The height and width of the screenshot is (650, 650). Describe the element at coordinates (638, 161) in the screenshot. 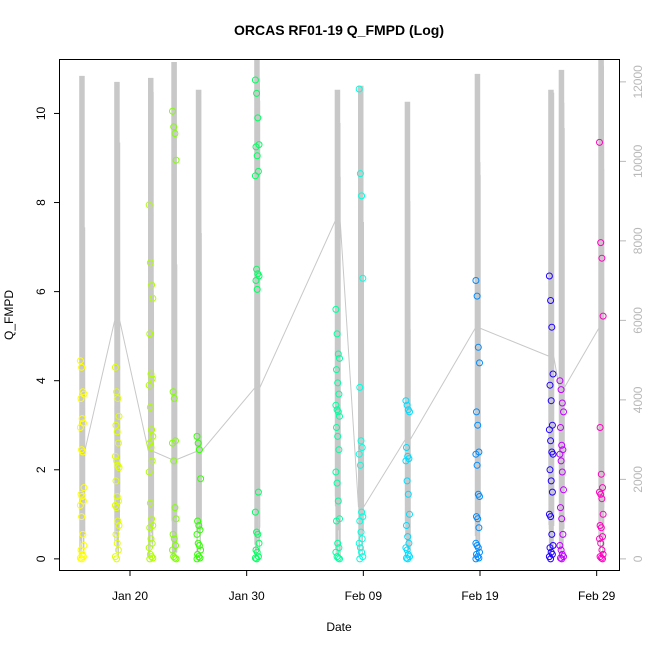

I see `y-right-tick-label: 10000` at that location.